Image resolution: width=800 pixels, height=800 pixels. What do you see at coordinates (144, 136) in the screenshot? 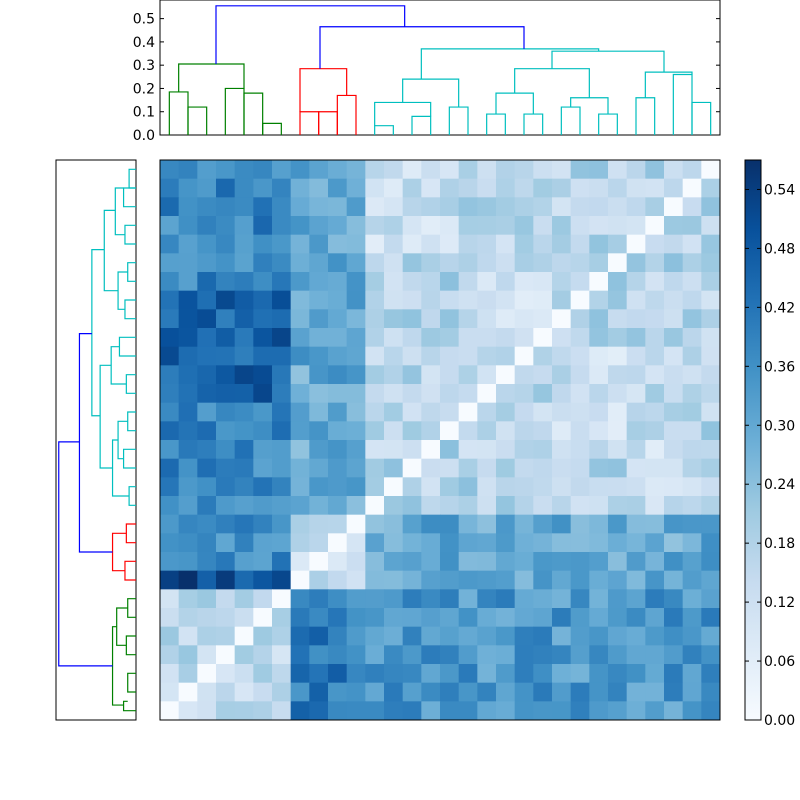
I see `top-dendrogram-ytick-label: 0.0` at bounding box center [144, 136].